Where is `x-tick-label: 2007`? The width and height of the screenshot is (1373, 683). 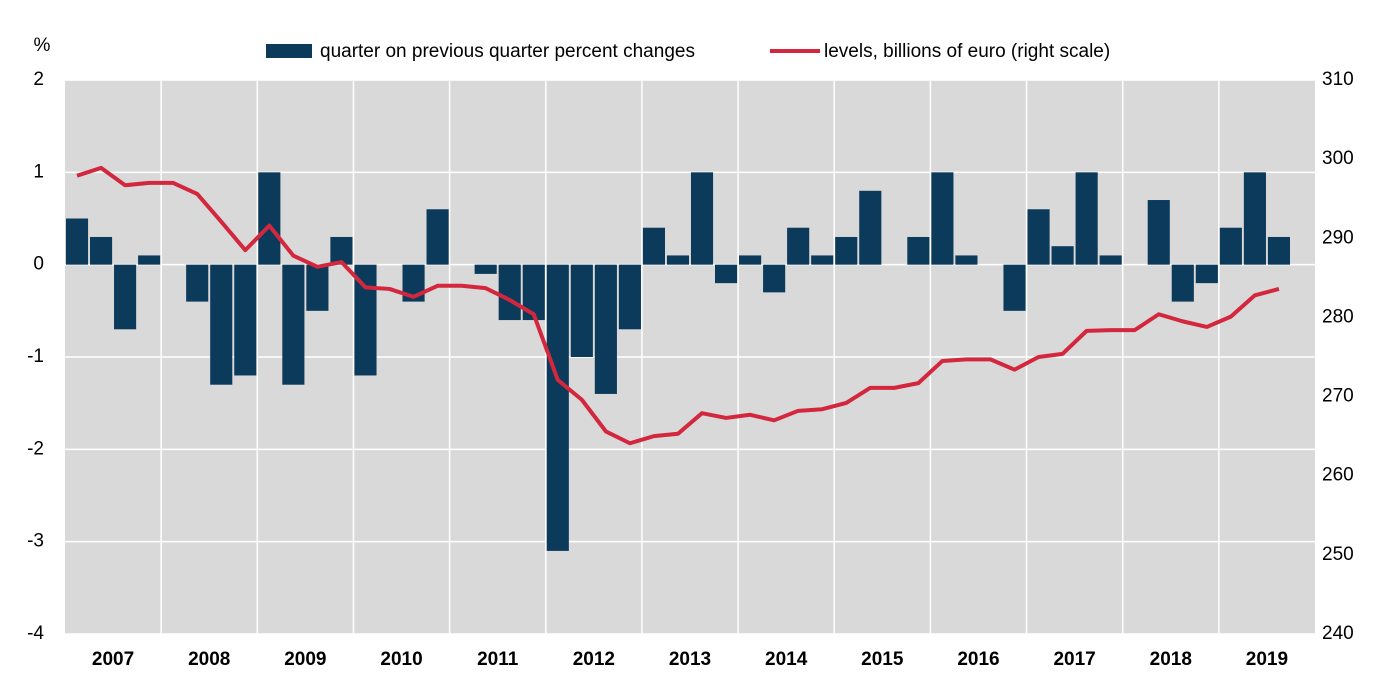
x-tick-label: 2007 is located at coordinates (113, 659).